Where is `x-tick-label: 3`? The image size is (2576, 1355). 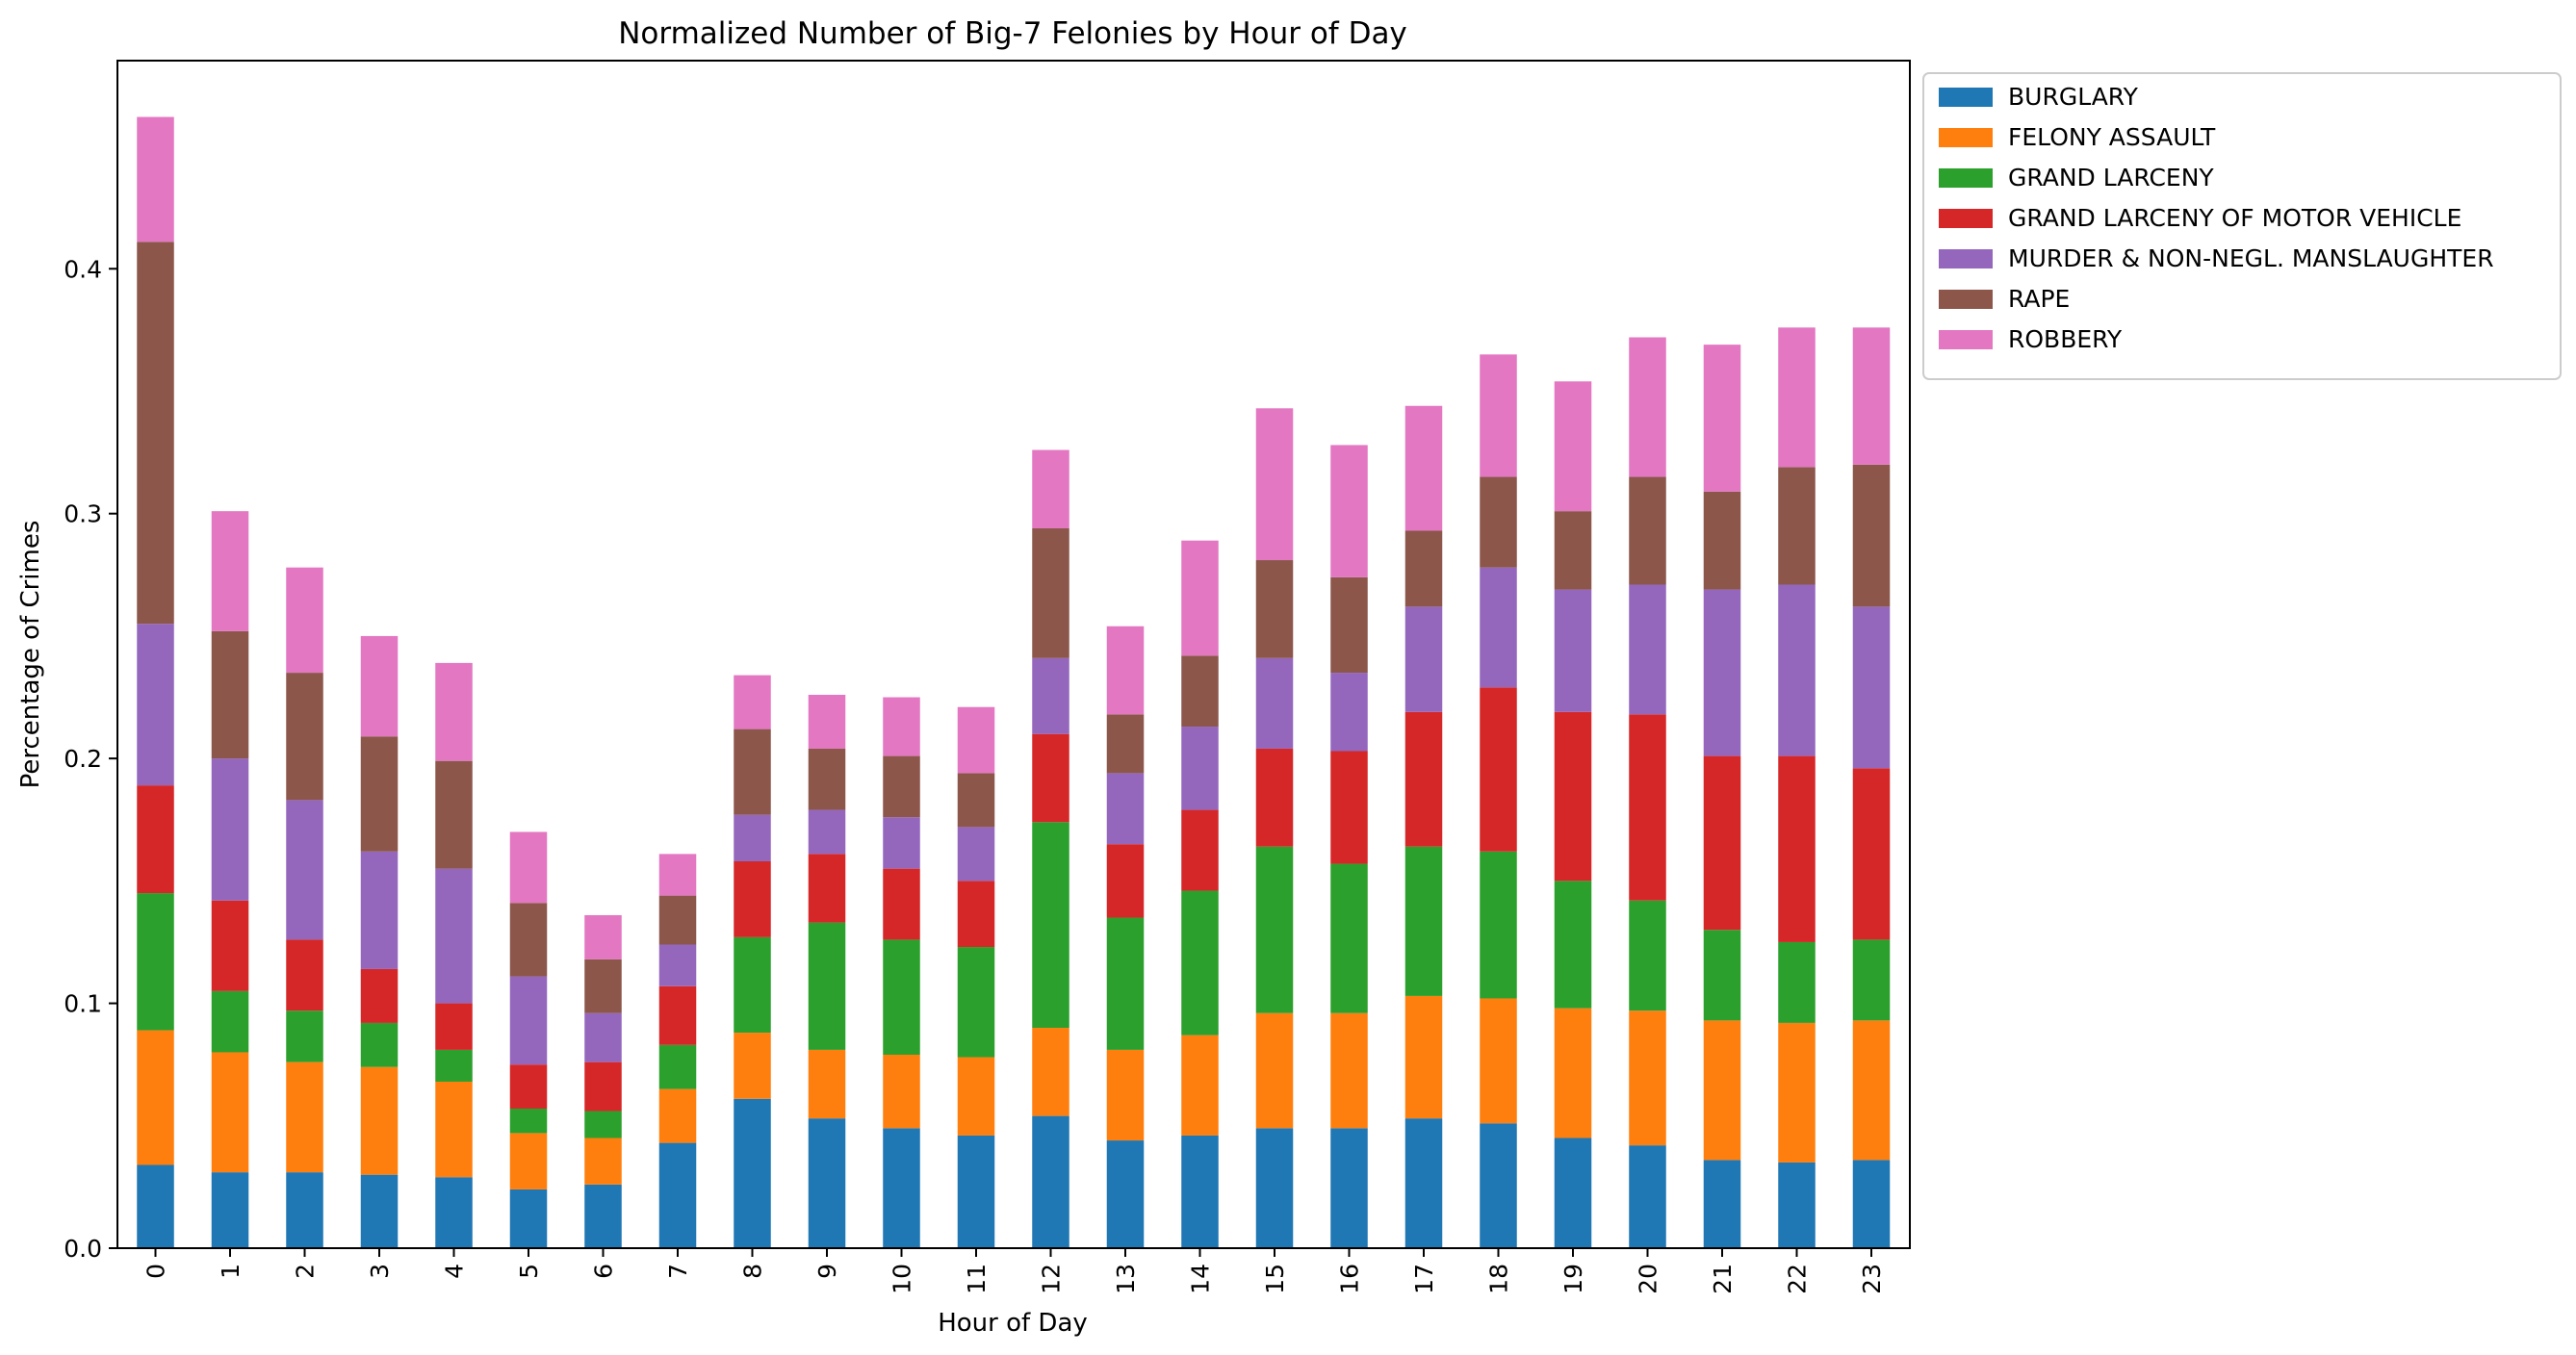 x-tick-label: 3 is located at coordinates (380, 1271).